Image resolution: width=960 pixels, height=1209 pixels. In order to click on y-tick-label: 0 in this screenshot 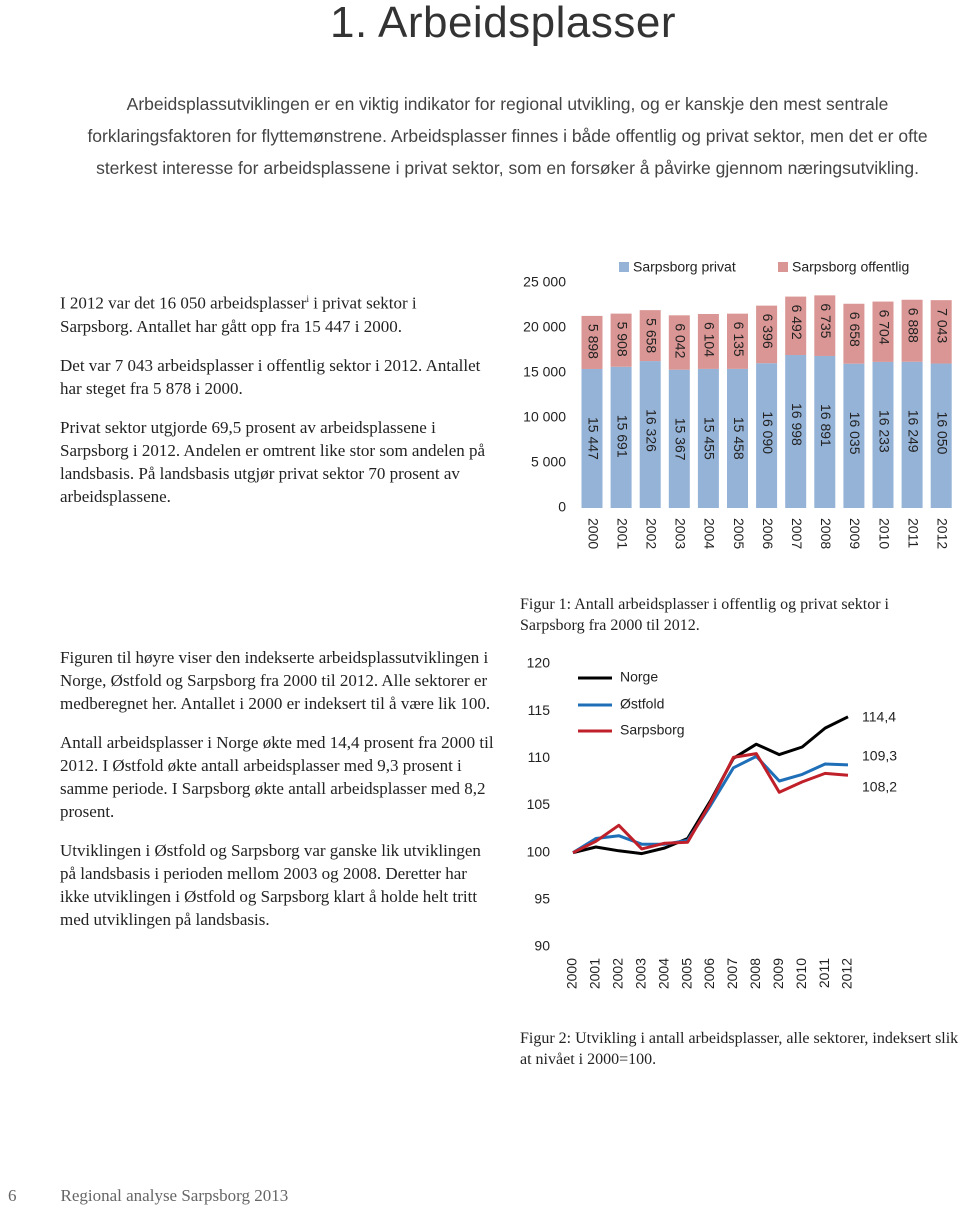, I will do `click(562, 507)`.